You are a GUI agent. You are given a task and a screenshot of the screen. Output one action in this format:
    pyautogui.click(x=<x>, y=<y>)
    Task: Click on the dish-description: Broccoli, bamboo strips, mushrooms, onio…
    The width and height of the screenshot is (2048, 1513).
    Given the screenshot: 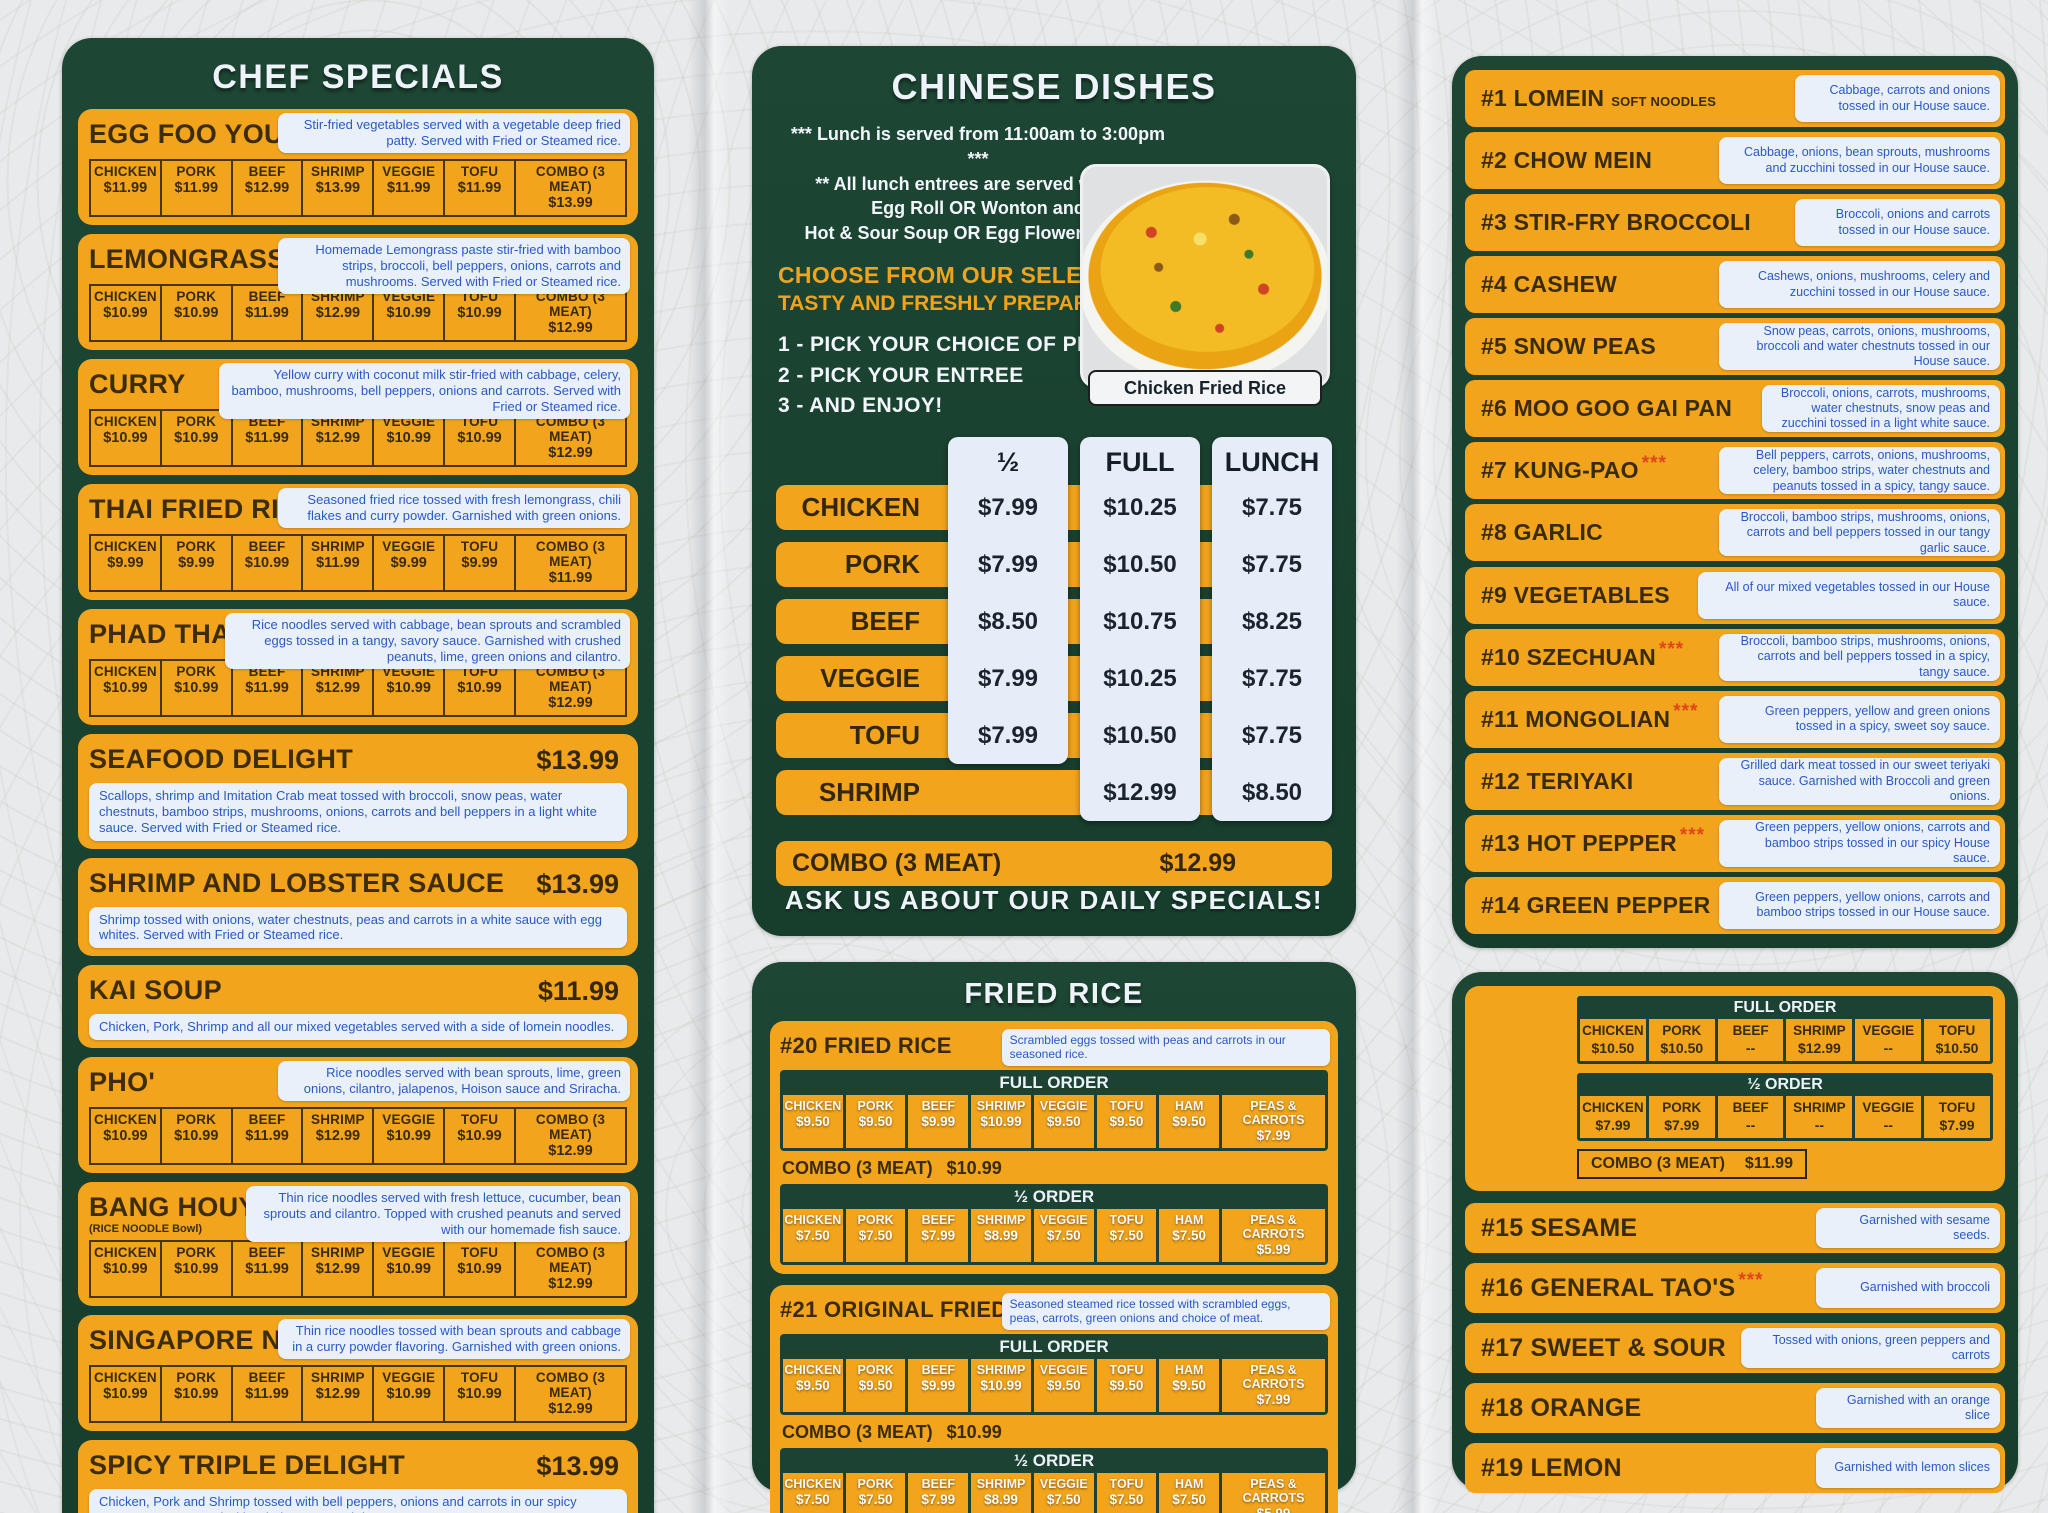 What is the action you would take?
    pyautogui.click(x=1859, y=657)
    